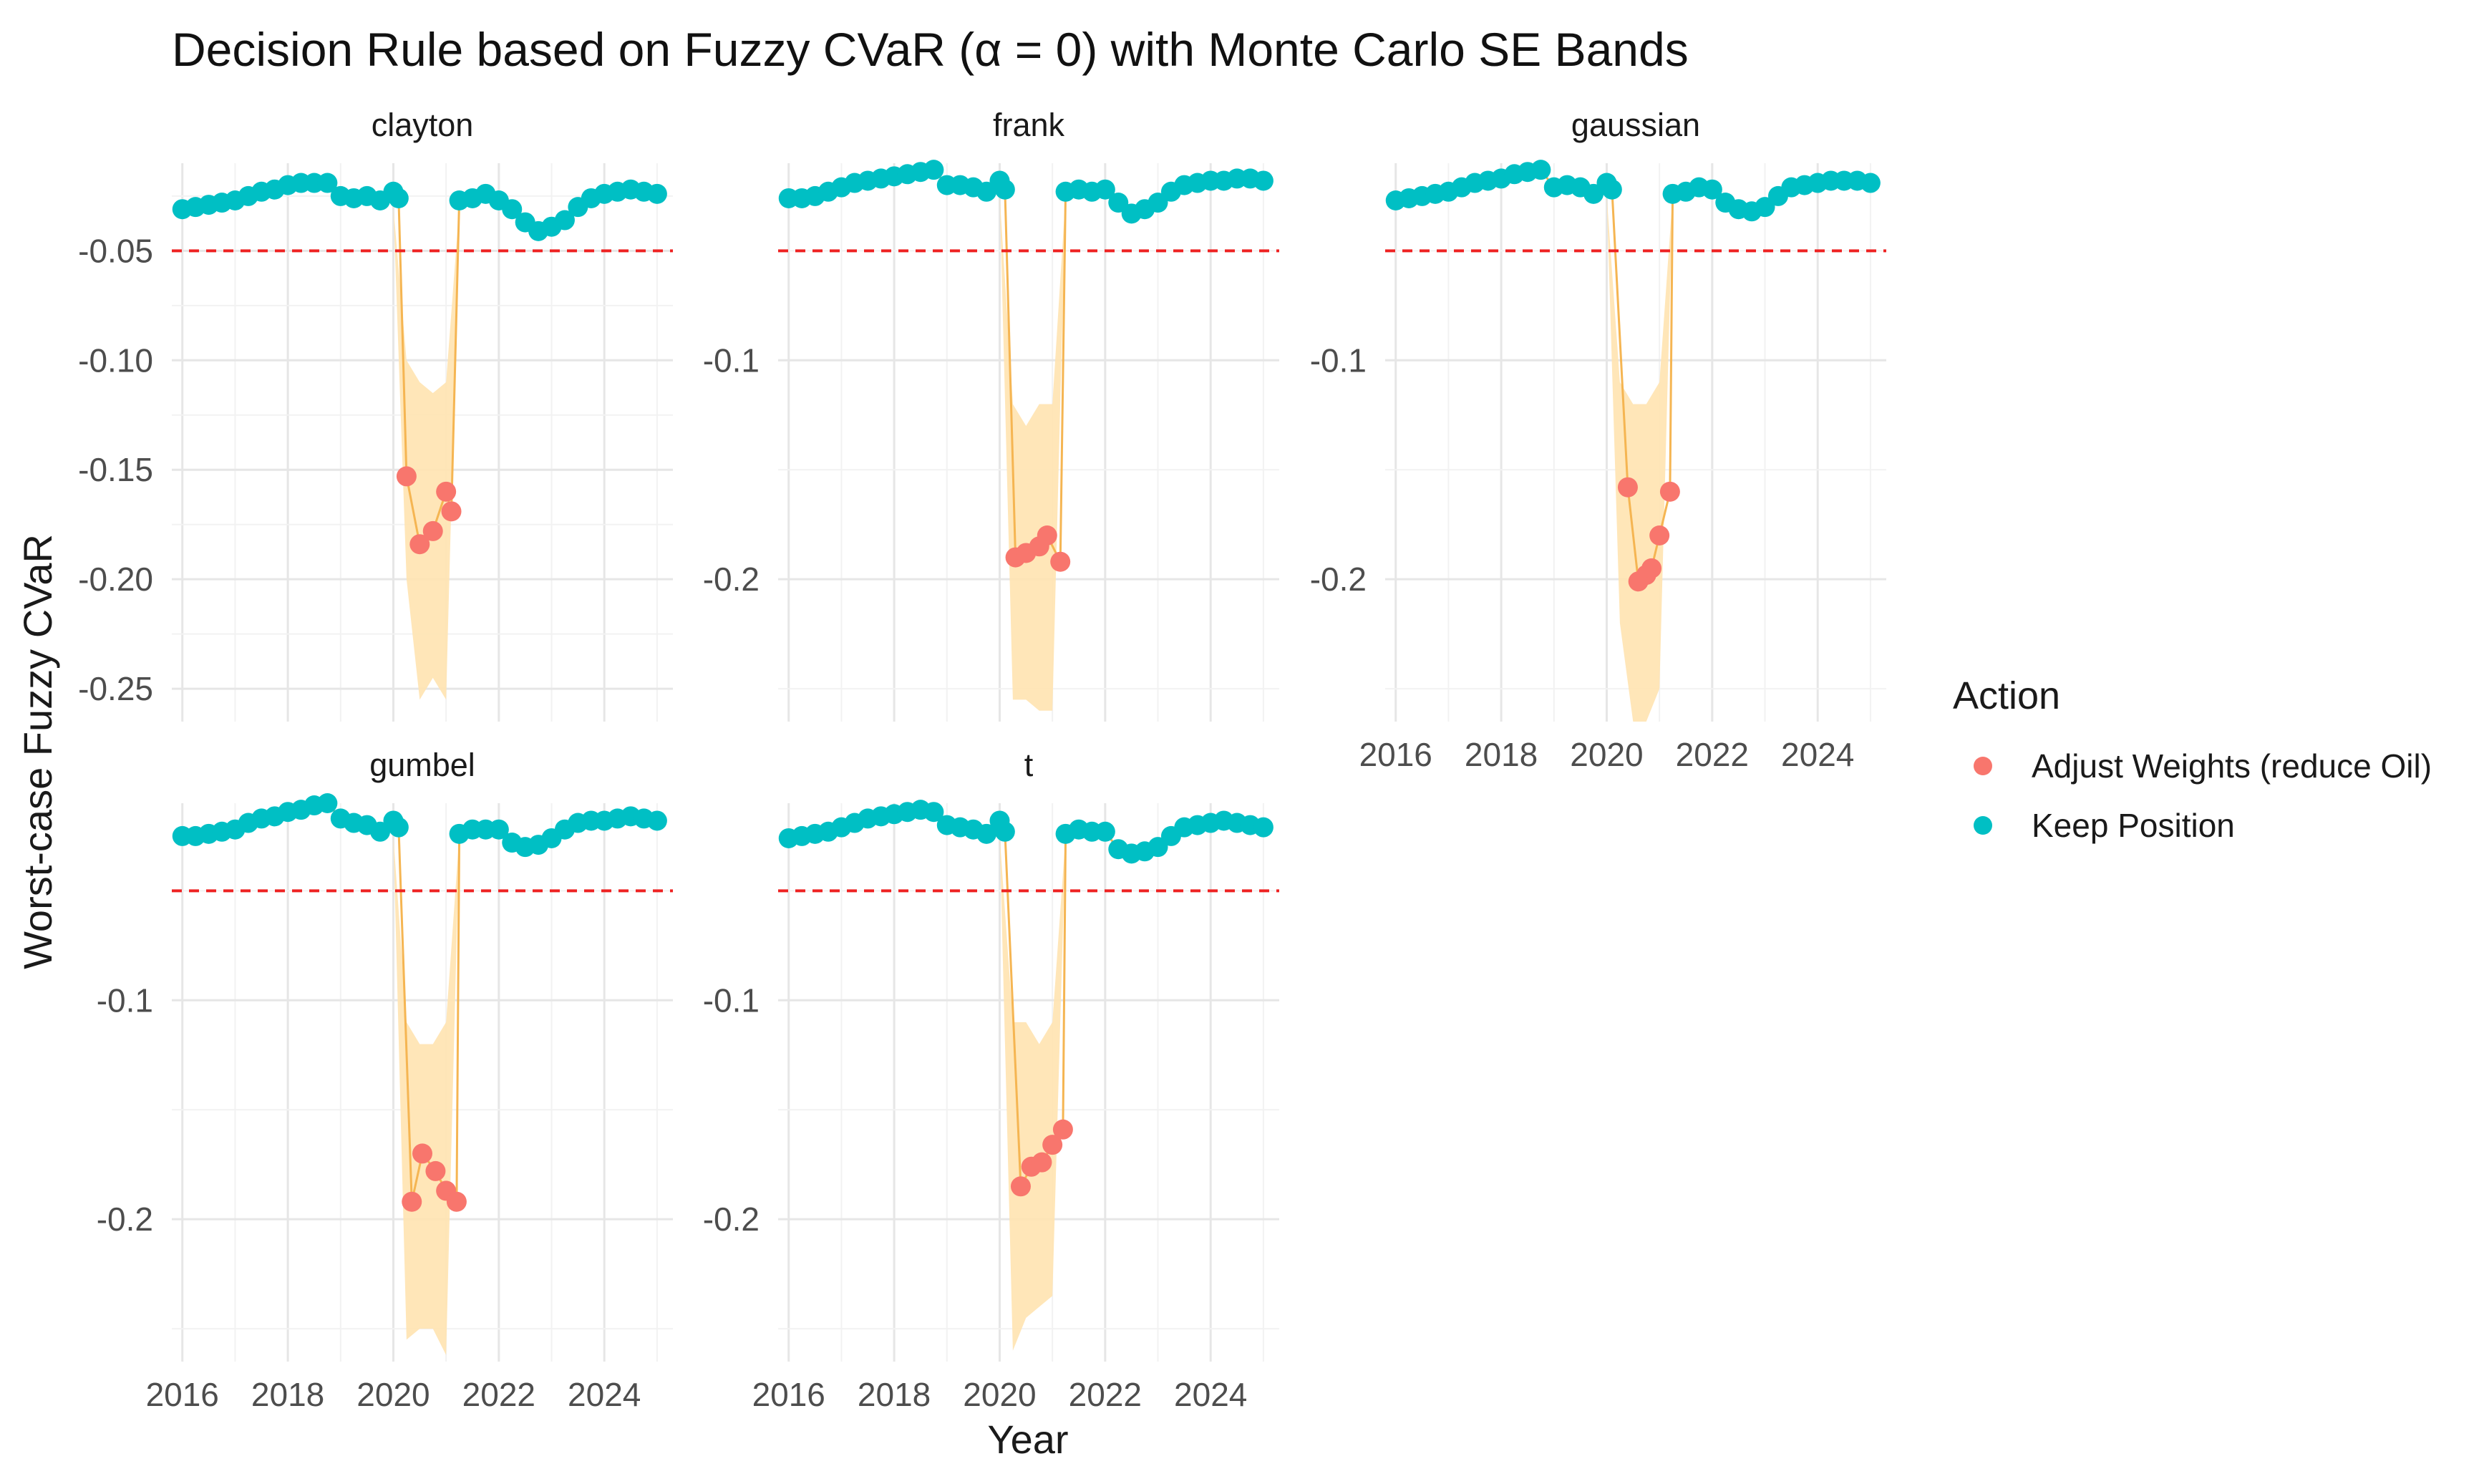 This screenshot has width=2484, height=1484. I want to click on legend-label-adjust: Adjust Weights (reduce Oil), so click(2232, 766).